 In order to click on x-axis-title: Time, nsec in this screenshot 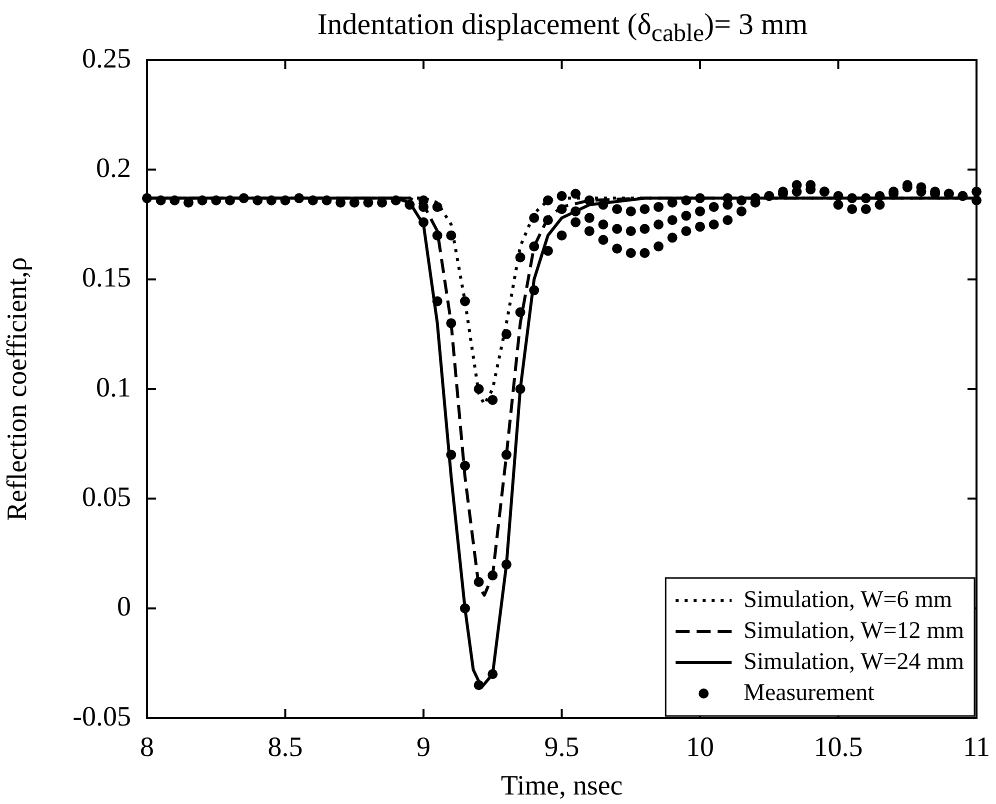, I will do `click(561, 786)`.